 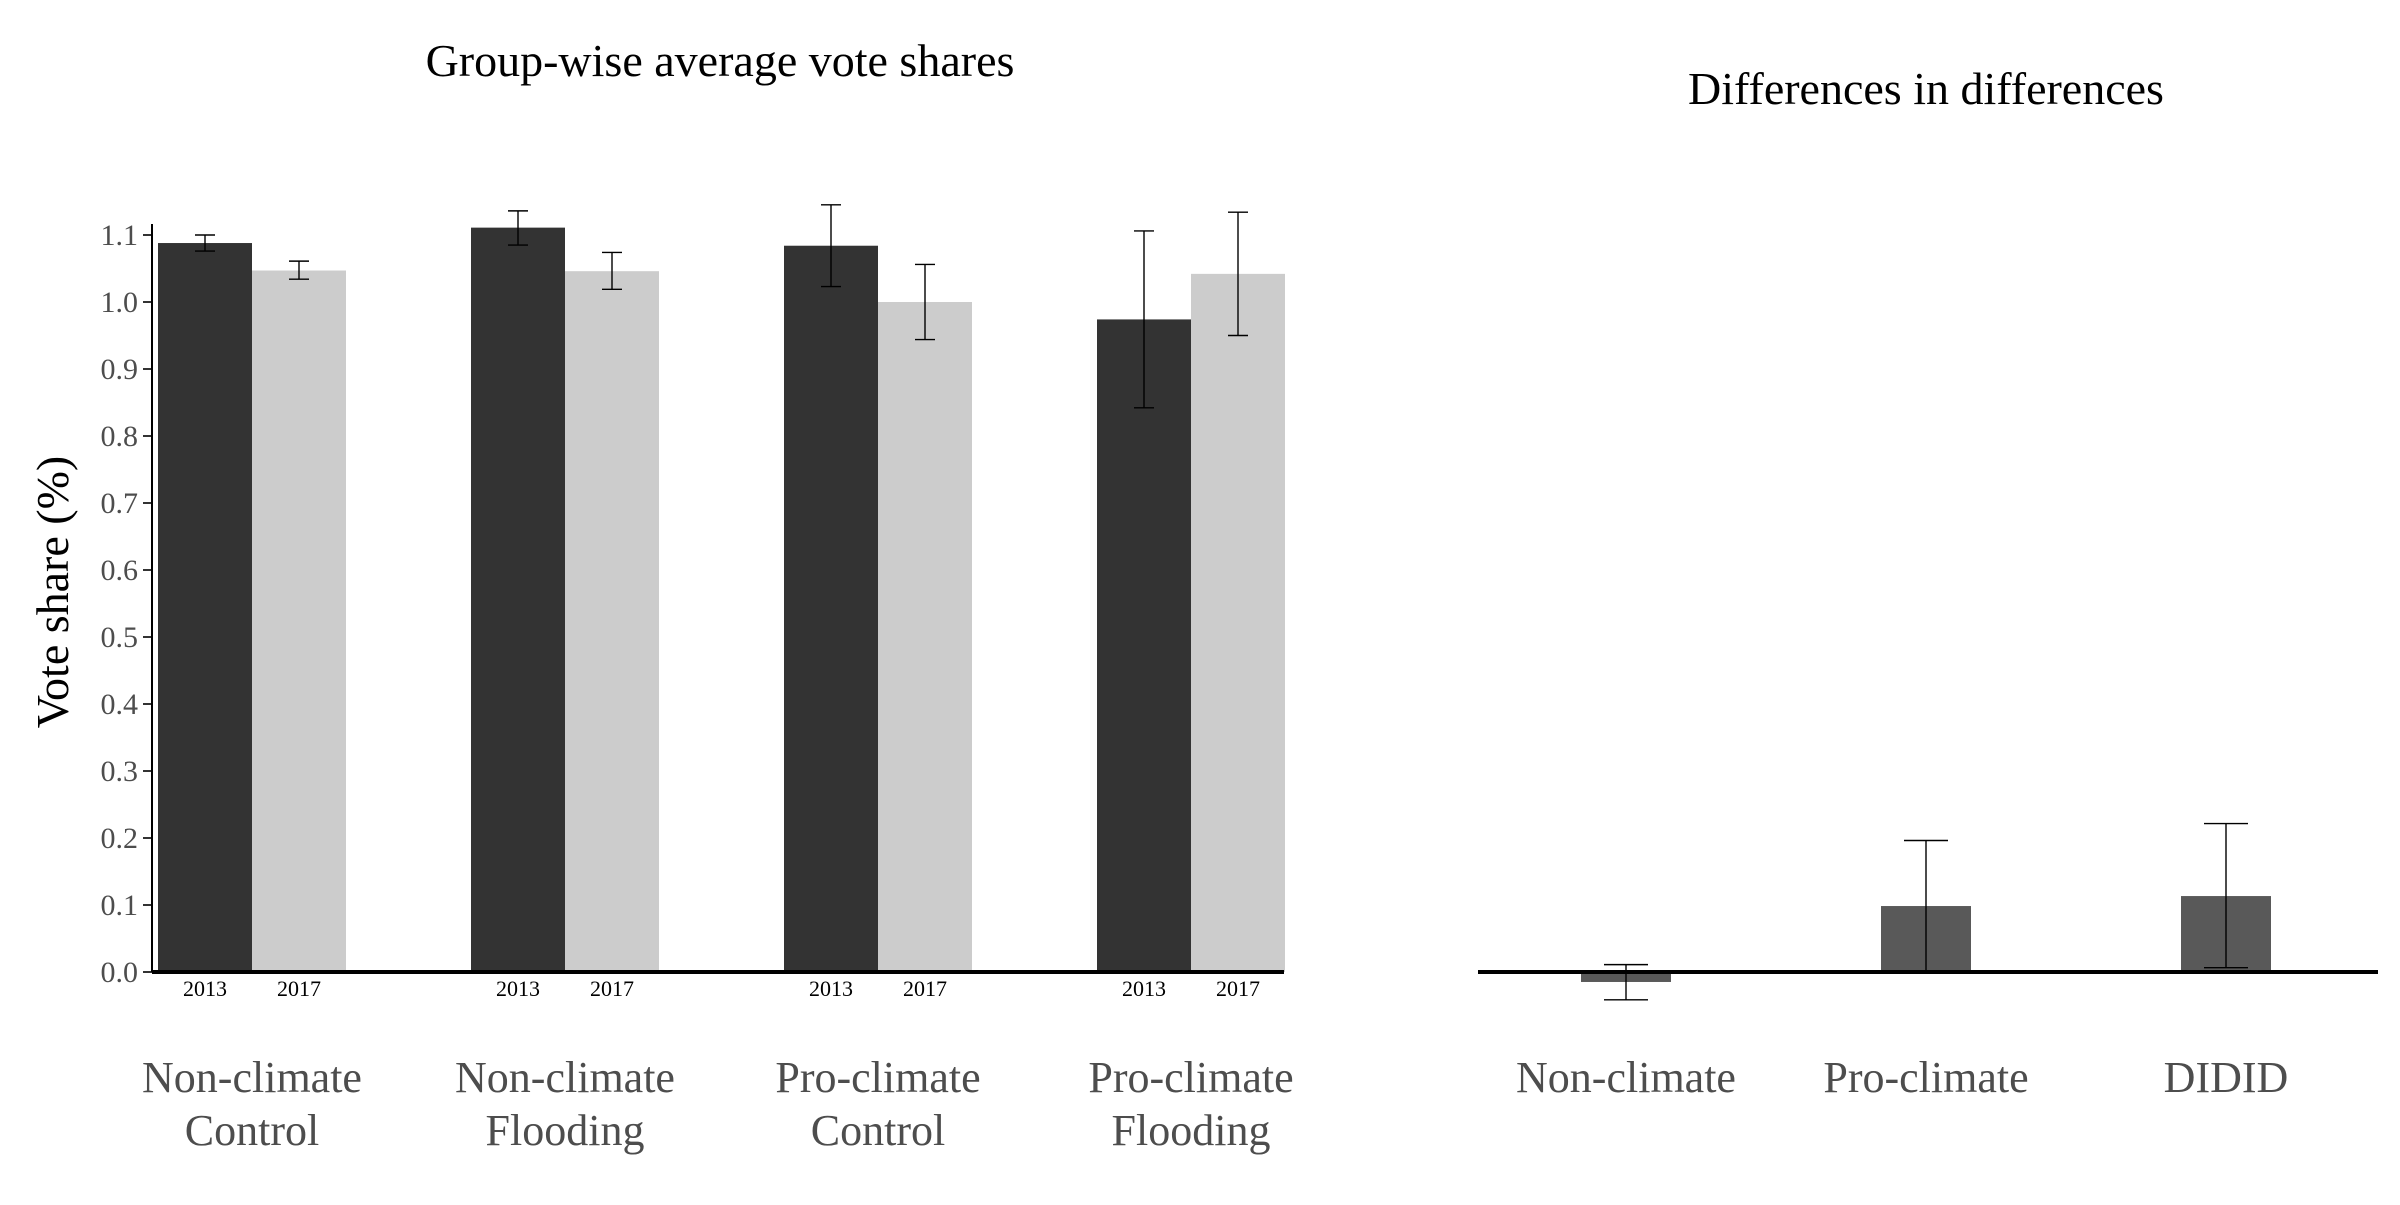 I want to click on y-tick-label: 0.6, so click(x=120, y=570).